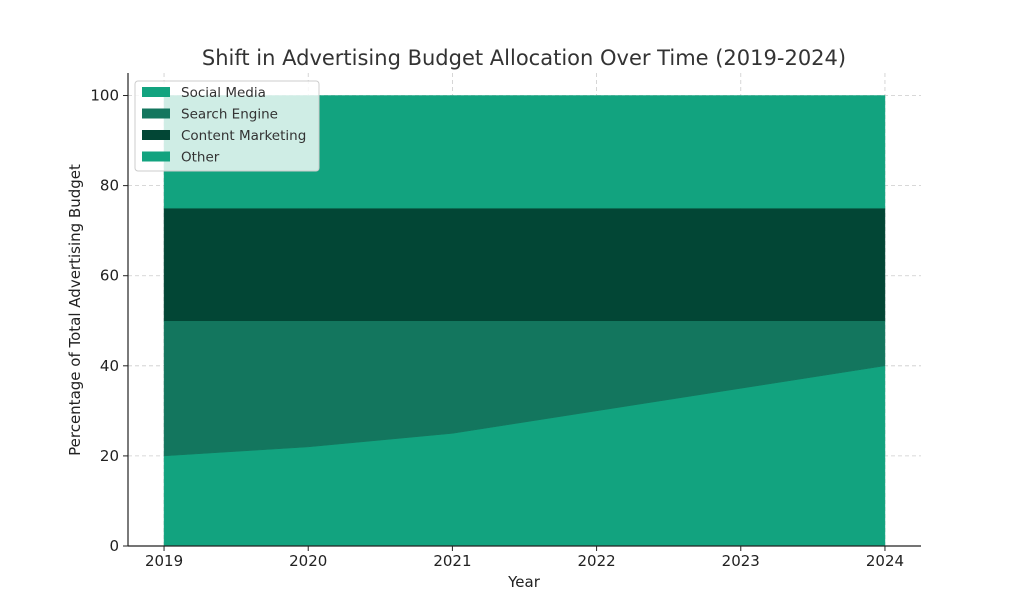  I want to click on legend-label: Search Engine, so click(229, 115).